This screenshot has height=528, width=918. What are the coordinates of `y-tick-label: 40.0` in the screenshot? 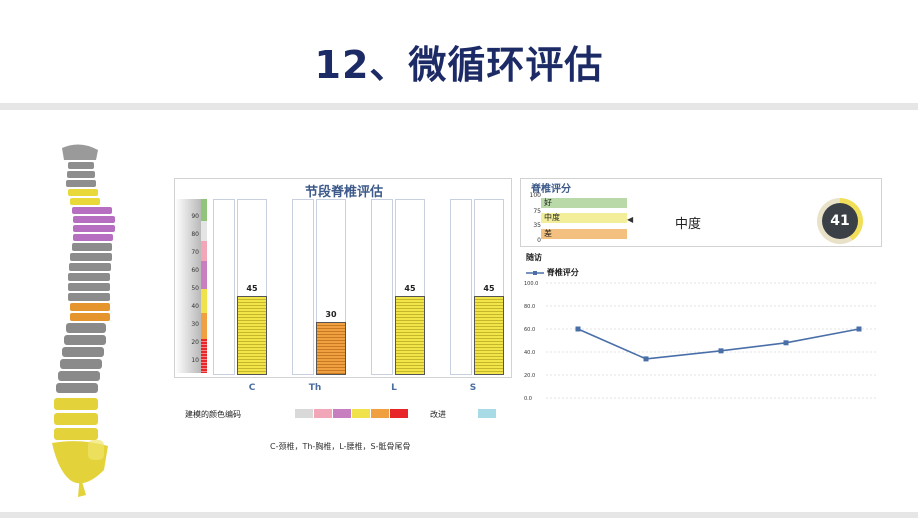 It's located at (529, 353).